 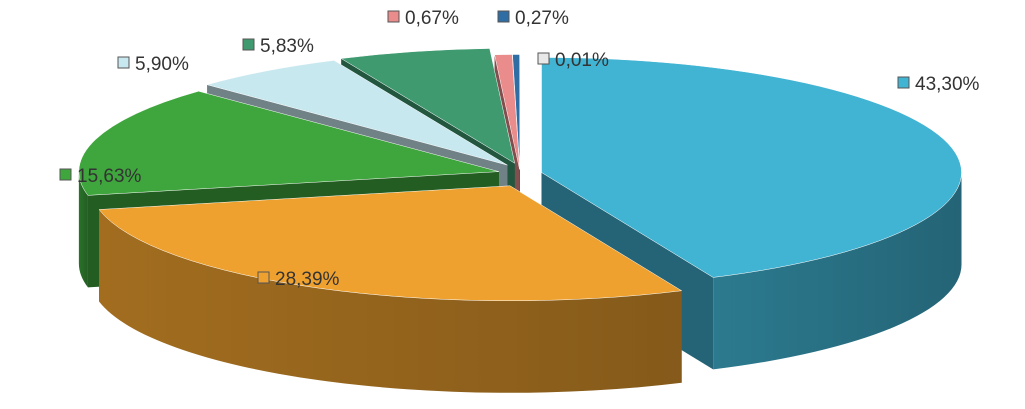 I want to click on data-label: 0,01%, so click(x=582, y=60).